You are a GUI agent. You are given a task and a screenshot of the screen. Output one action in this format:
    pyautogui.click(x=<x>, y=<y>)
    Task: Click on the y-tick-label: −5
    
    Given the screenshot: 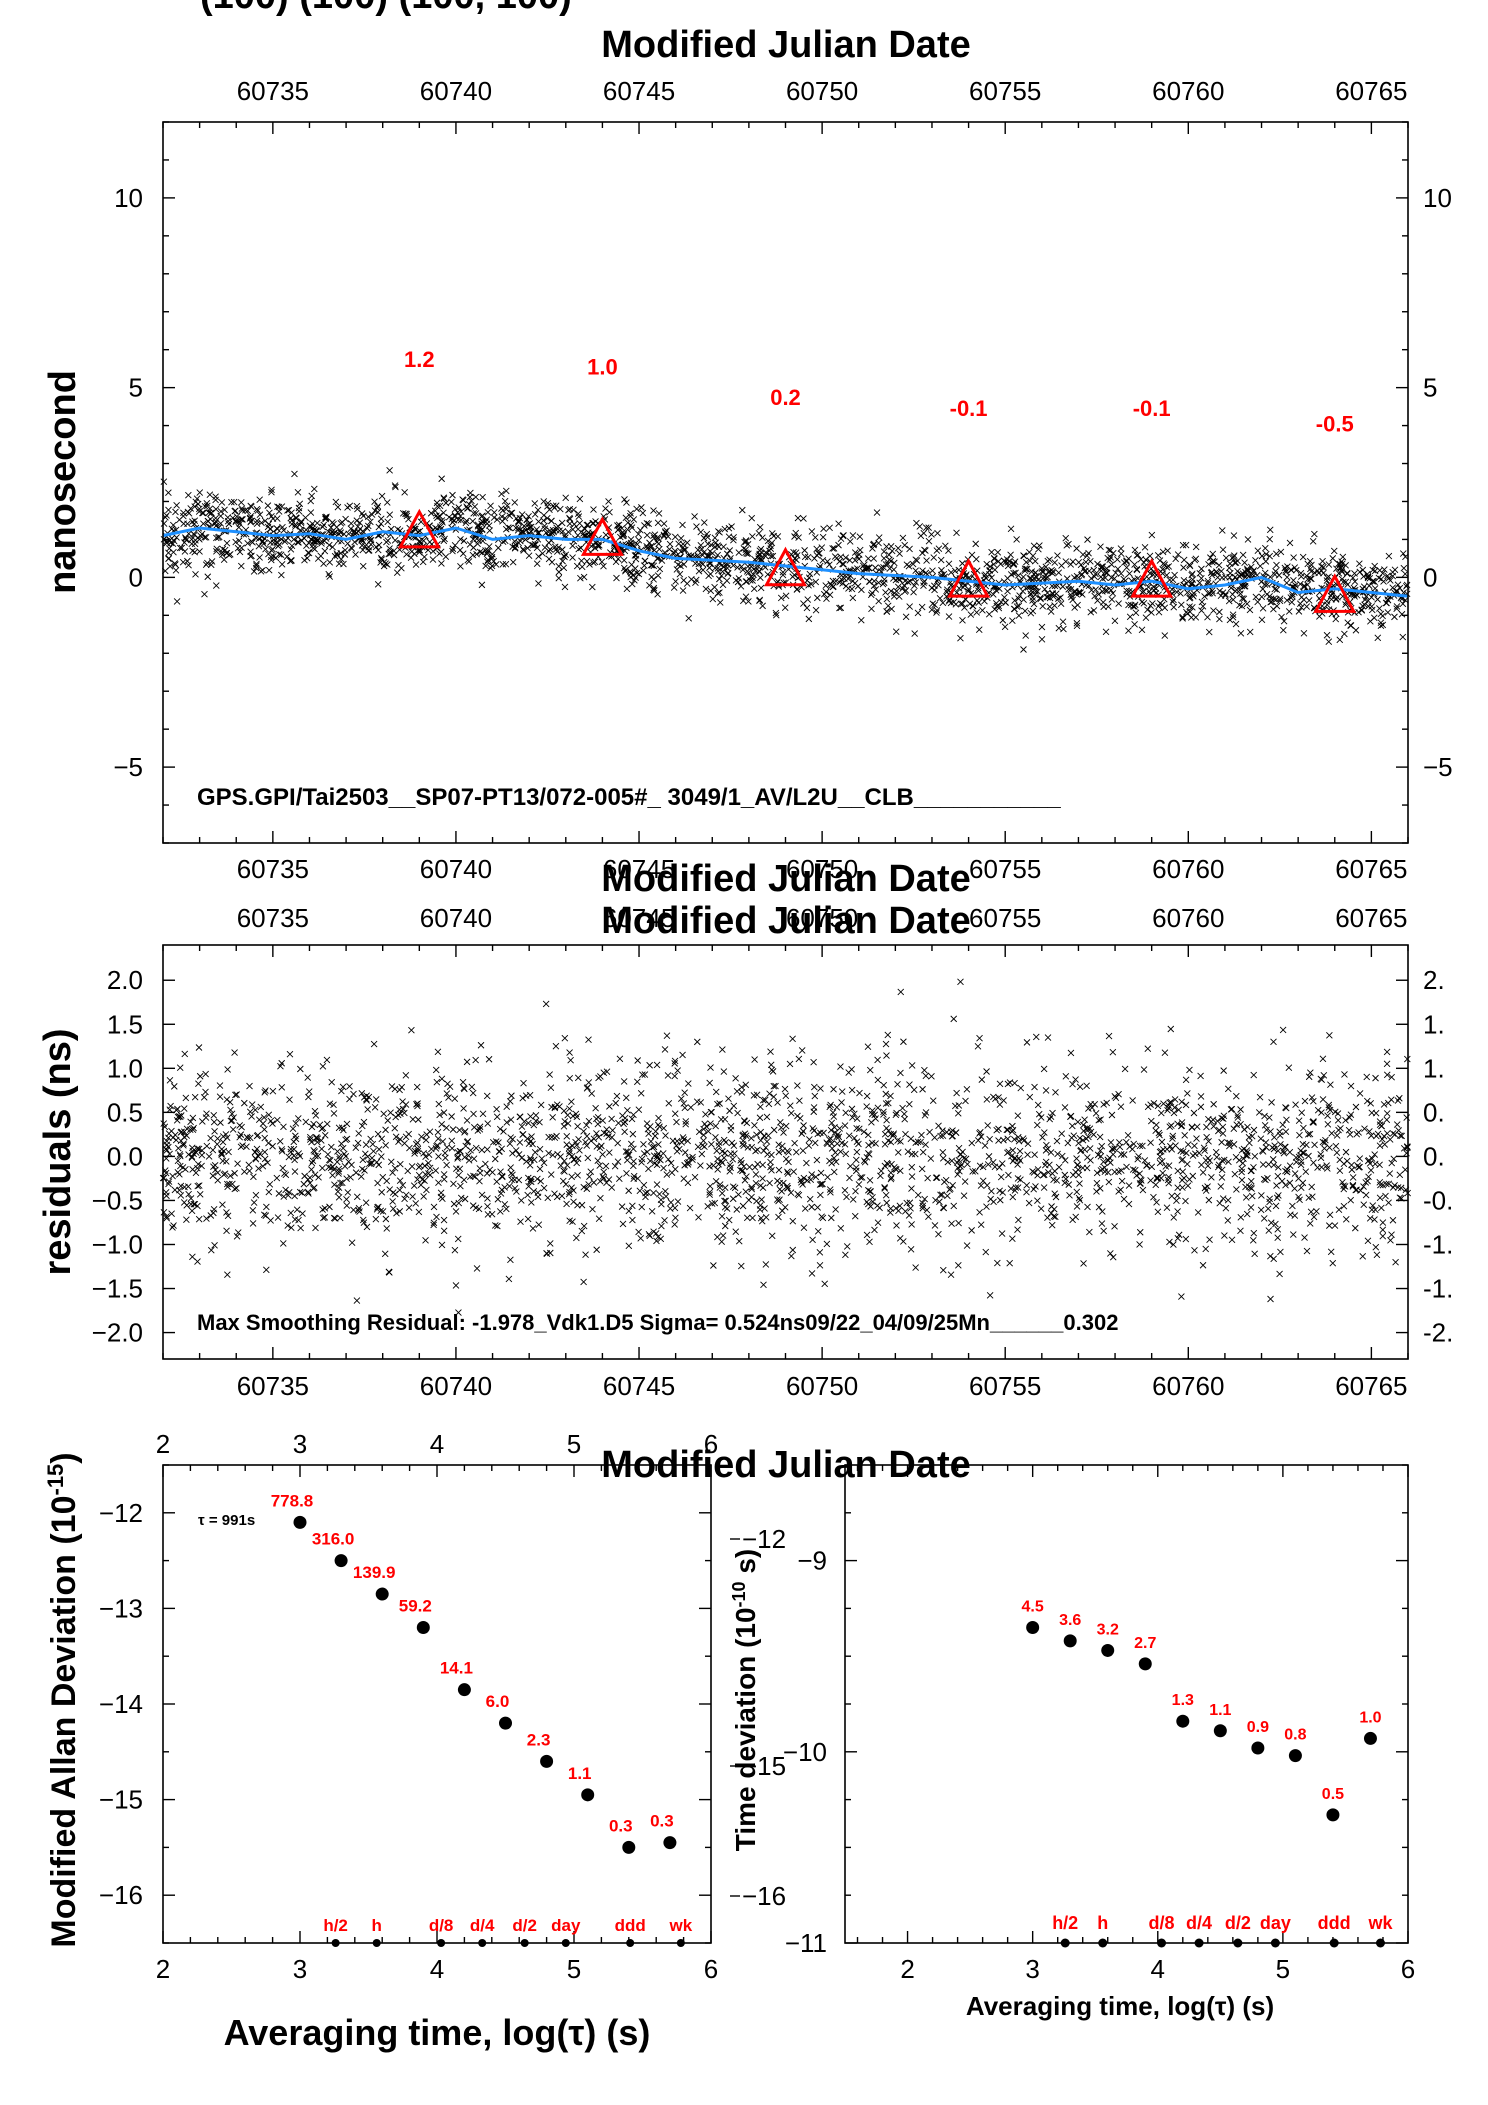 What is the action you would take?
    pyautogui.click(x=1438, y=767)
    